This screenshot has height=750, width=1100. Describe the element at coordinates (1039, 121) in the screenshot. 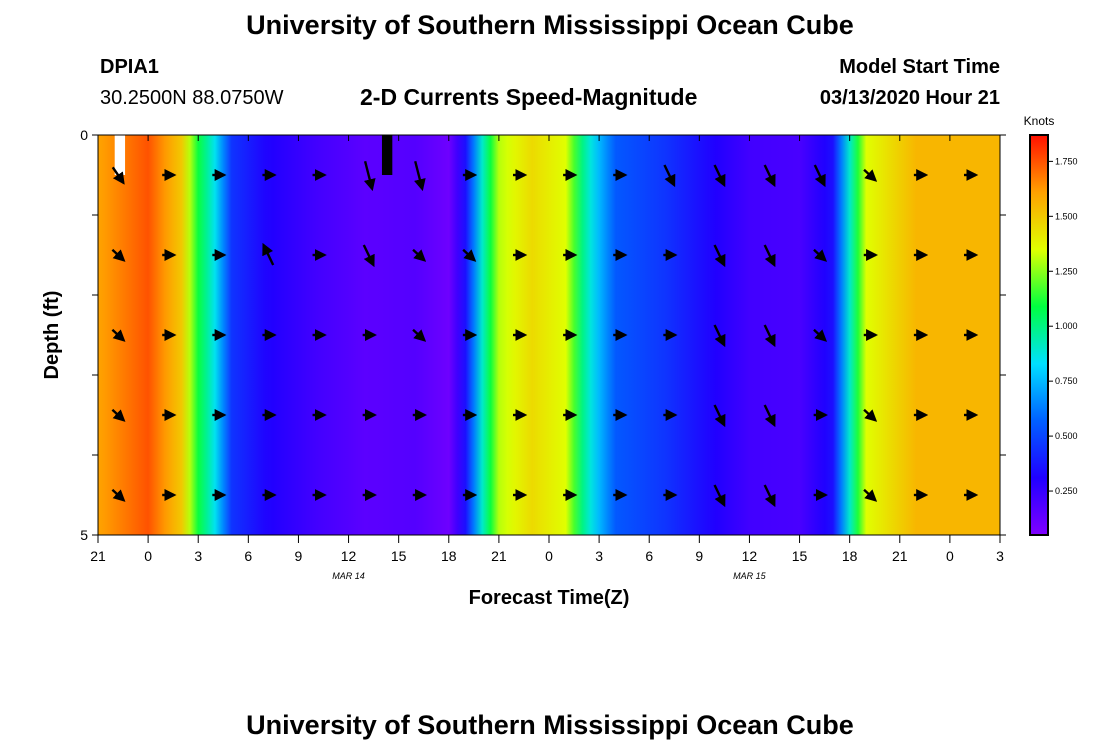

I see `colorbar-unit: Knots` at that location.